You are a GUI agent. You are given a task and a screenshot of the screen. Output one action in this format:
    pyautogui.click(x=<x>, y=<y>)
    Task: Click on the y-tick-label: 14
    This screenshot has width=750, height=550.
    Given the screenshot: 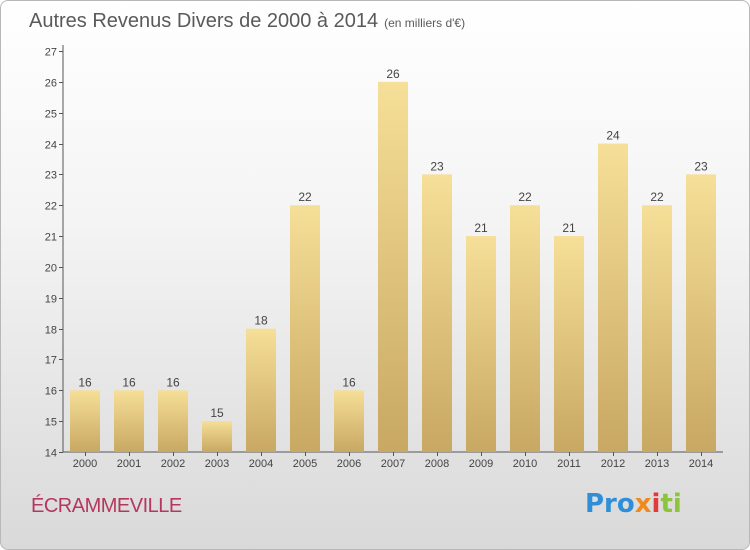 What is the action you would take?
    pyautogui.click(x=51, y=454)
    